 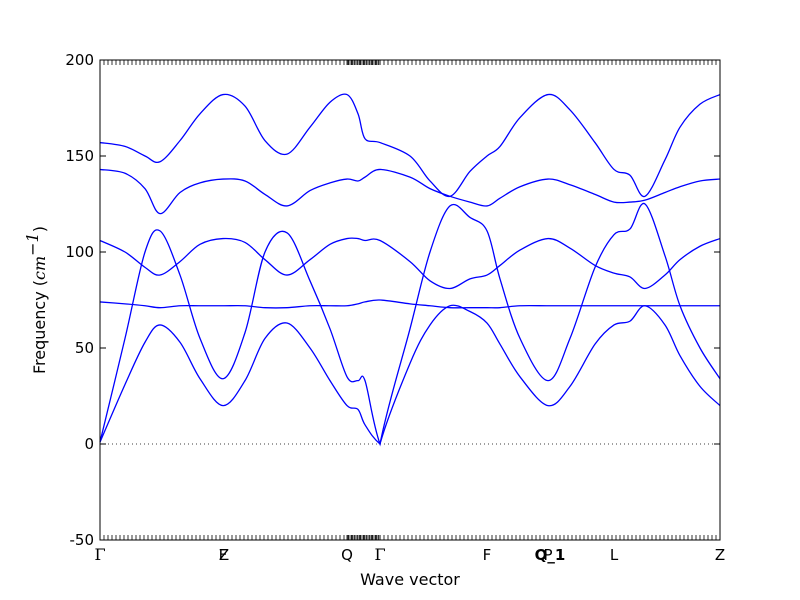 I want to click on y-tick-label: 100, so click(x=79, y=252).